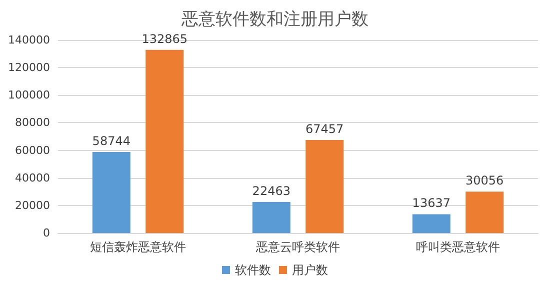 The image size is (550, 285). I want to click on y-tick-label: 0, so click(46, 233).